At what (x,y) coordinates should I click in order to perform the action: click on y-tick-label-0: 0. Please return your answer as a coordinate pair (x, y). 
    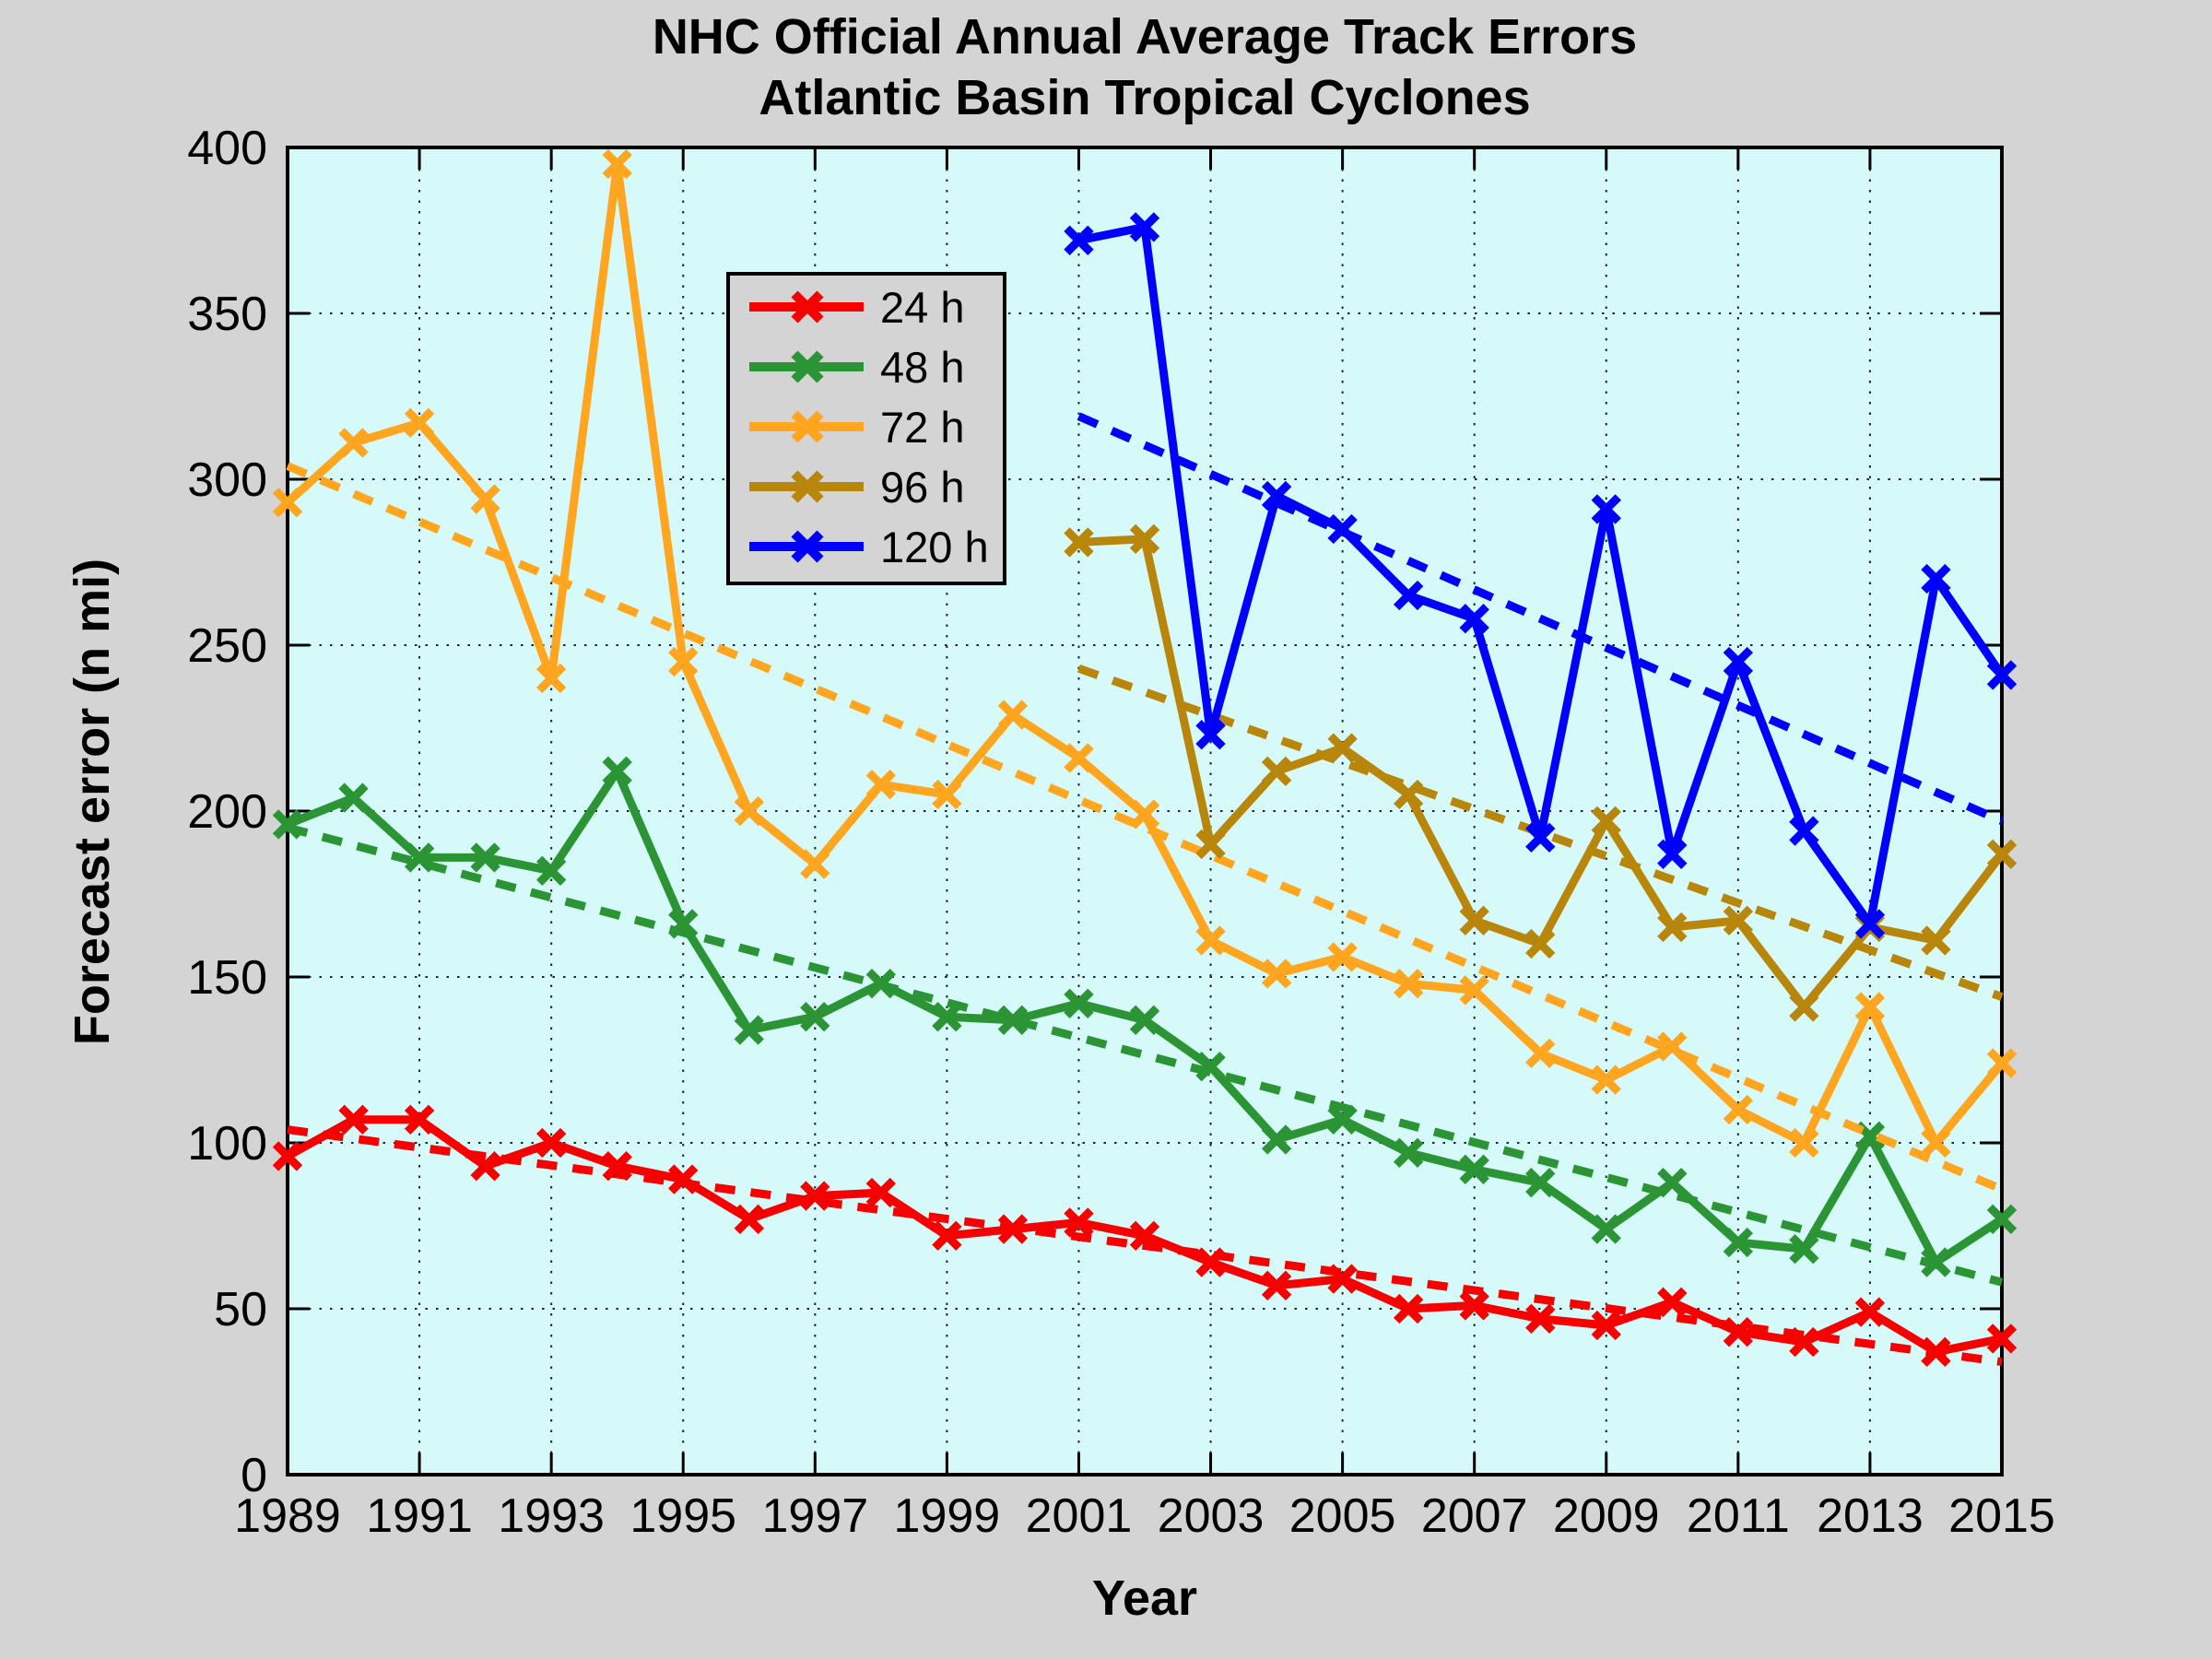
    Looking at the image, I should click on (254, 1475).